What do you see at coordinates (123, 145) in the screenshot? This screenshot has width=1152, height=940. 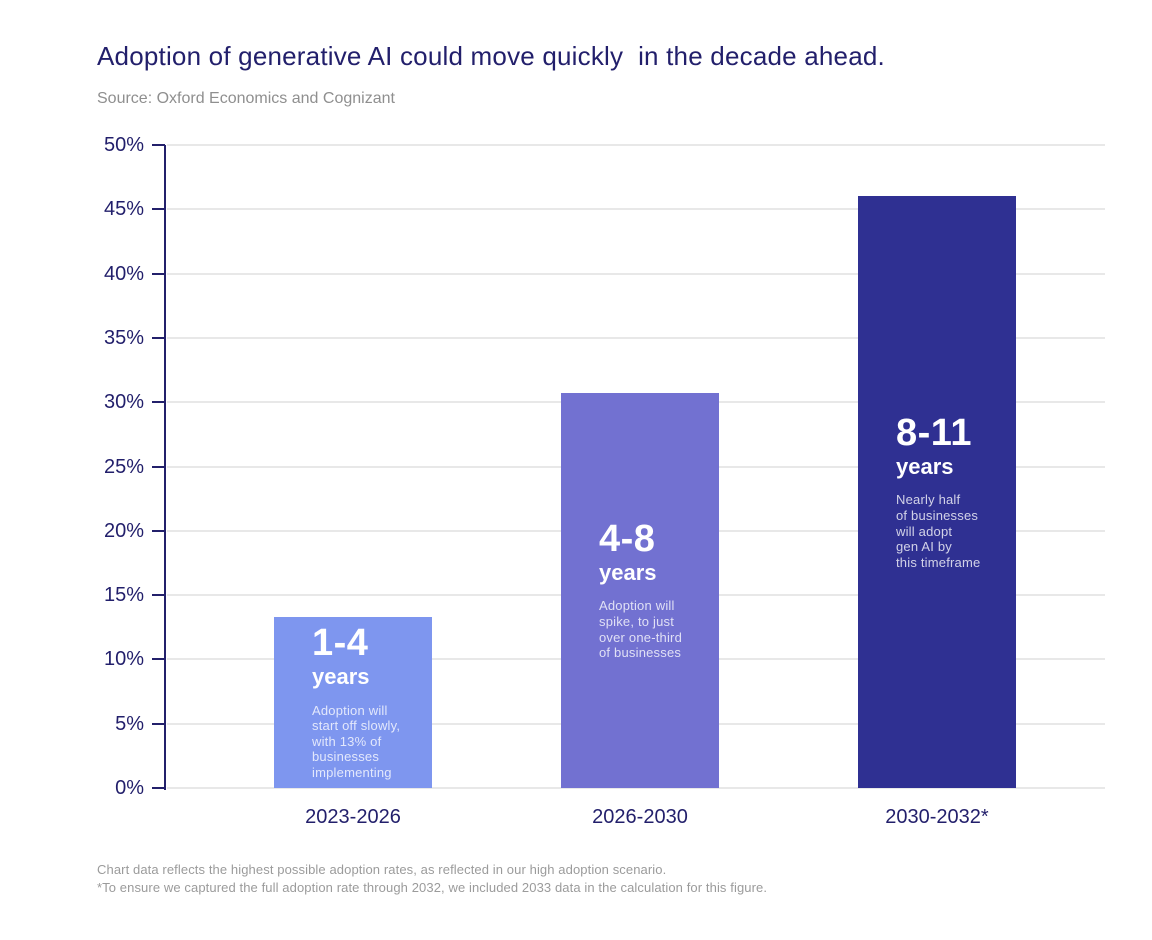 I see `y-tick-label: 50%` at bounding box center [123, 145].